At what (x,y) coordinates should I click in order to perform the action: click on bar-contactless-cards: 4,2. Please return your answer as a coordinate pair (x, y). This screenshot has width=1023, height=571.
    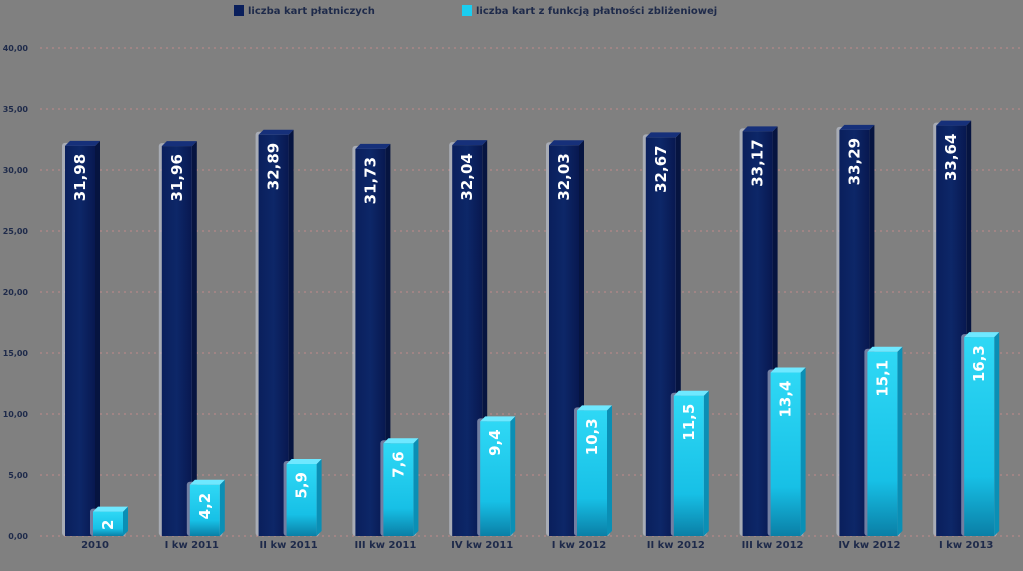
    Looking at the image, I should click on (205, 507).